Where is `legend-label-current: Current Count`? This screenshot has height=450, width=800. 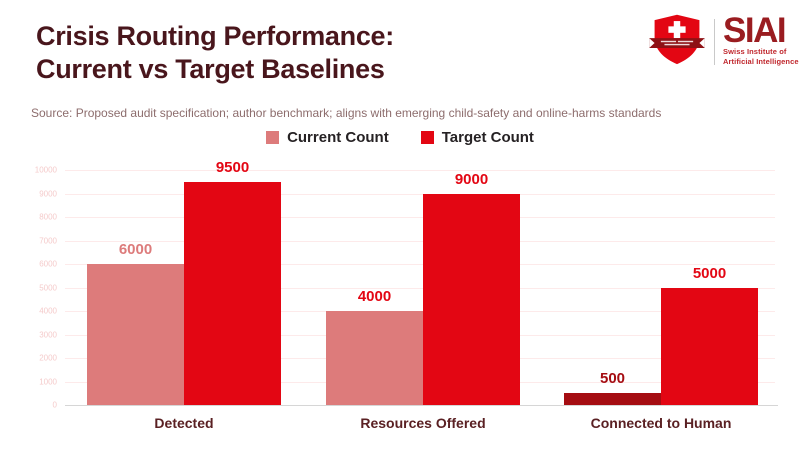
legend-label-current: Current Count is located at coordinates (338, 137).